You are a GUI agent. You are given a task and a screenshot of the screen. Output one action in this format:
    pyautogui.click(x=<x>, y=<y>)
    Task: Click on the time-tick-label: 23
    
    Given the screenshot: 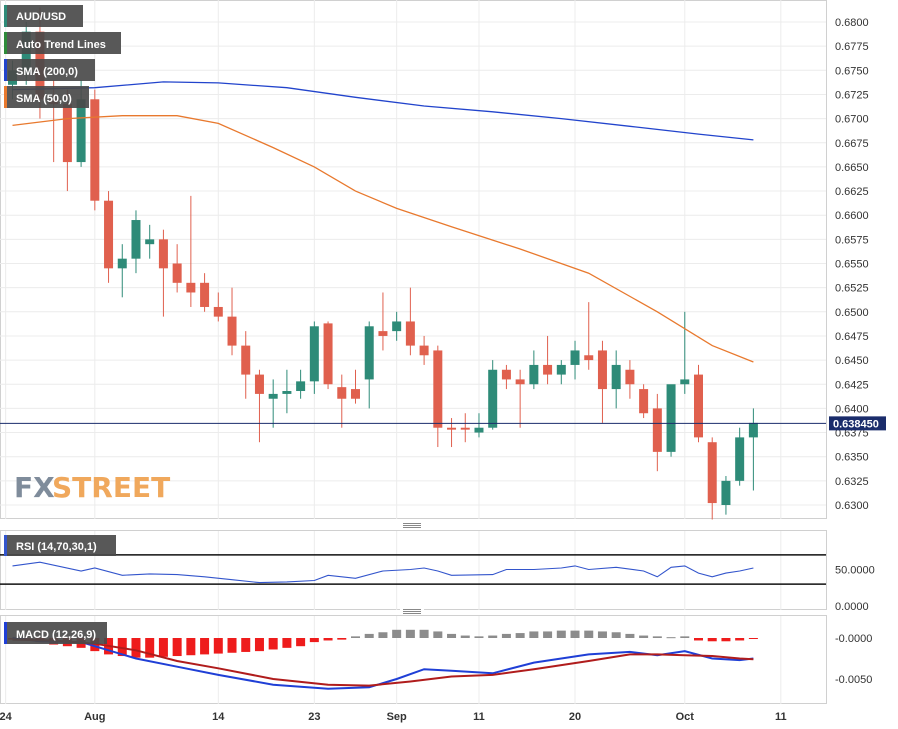 What is the action you would take?
    pyautogui.click(x=314, y=717)
    